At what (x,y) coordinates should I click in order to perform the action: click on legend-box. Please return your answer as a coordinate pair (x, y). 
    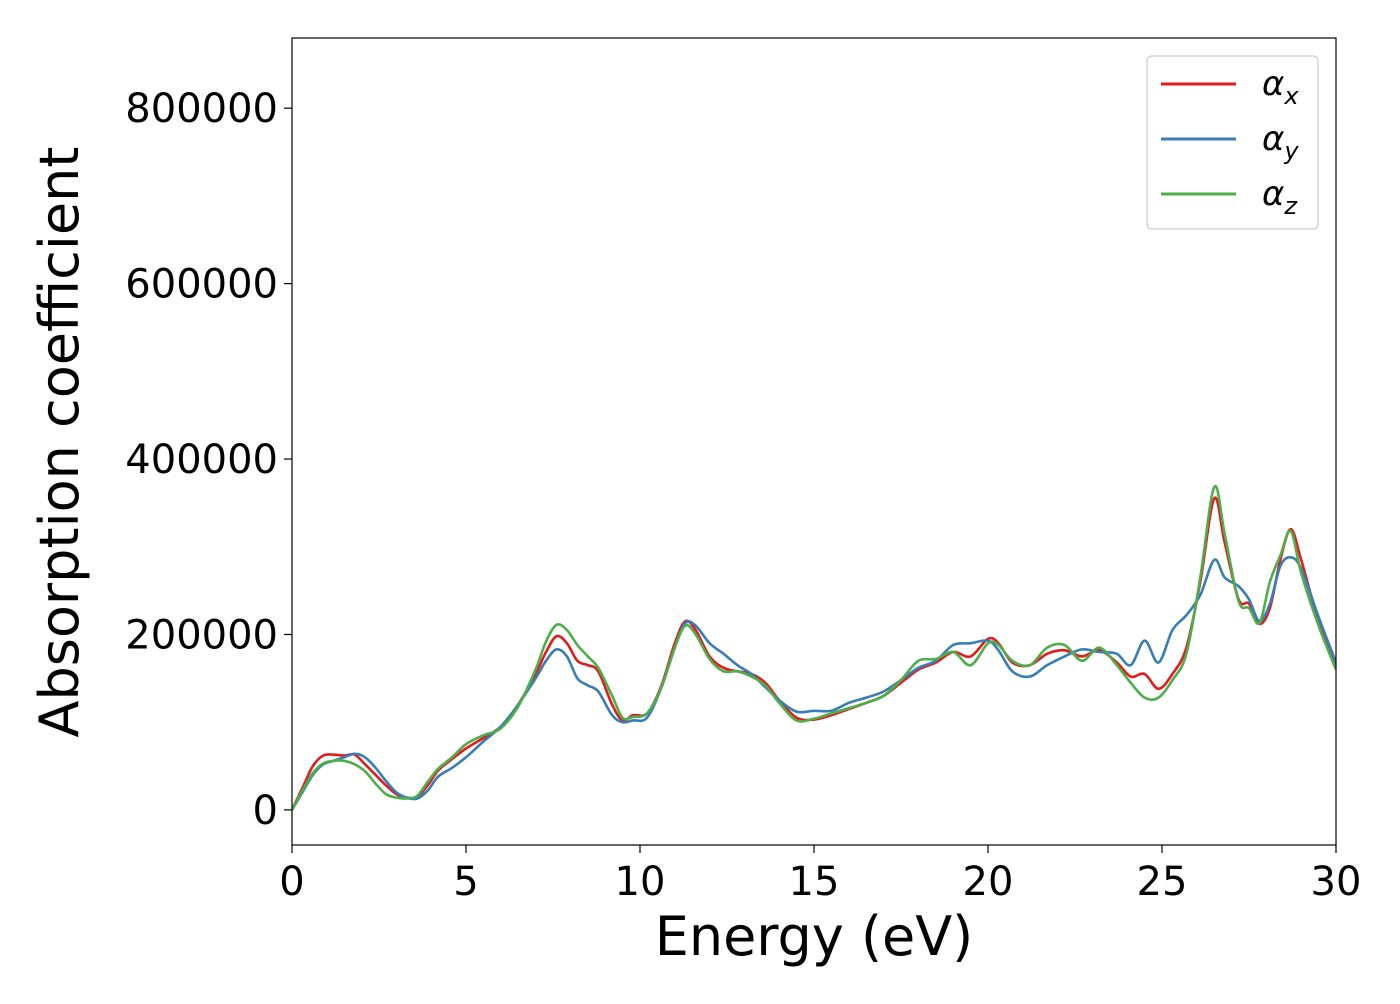
    Looking at the image, I should click on (1232, 142).